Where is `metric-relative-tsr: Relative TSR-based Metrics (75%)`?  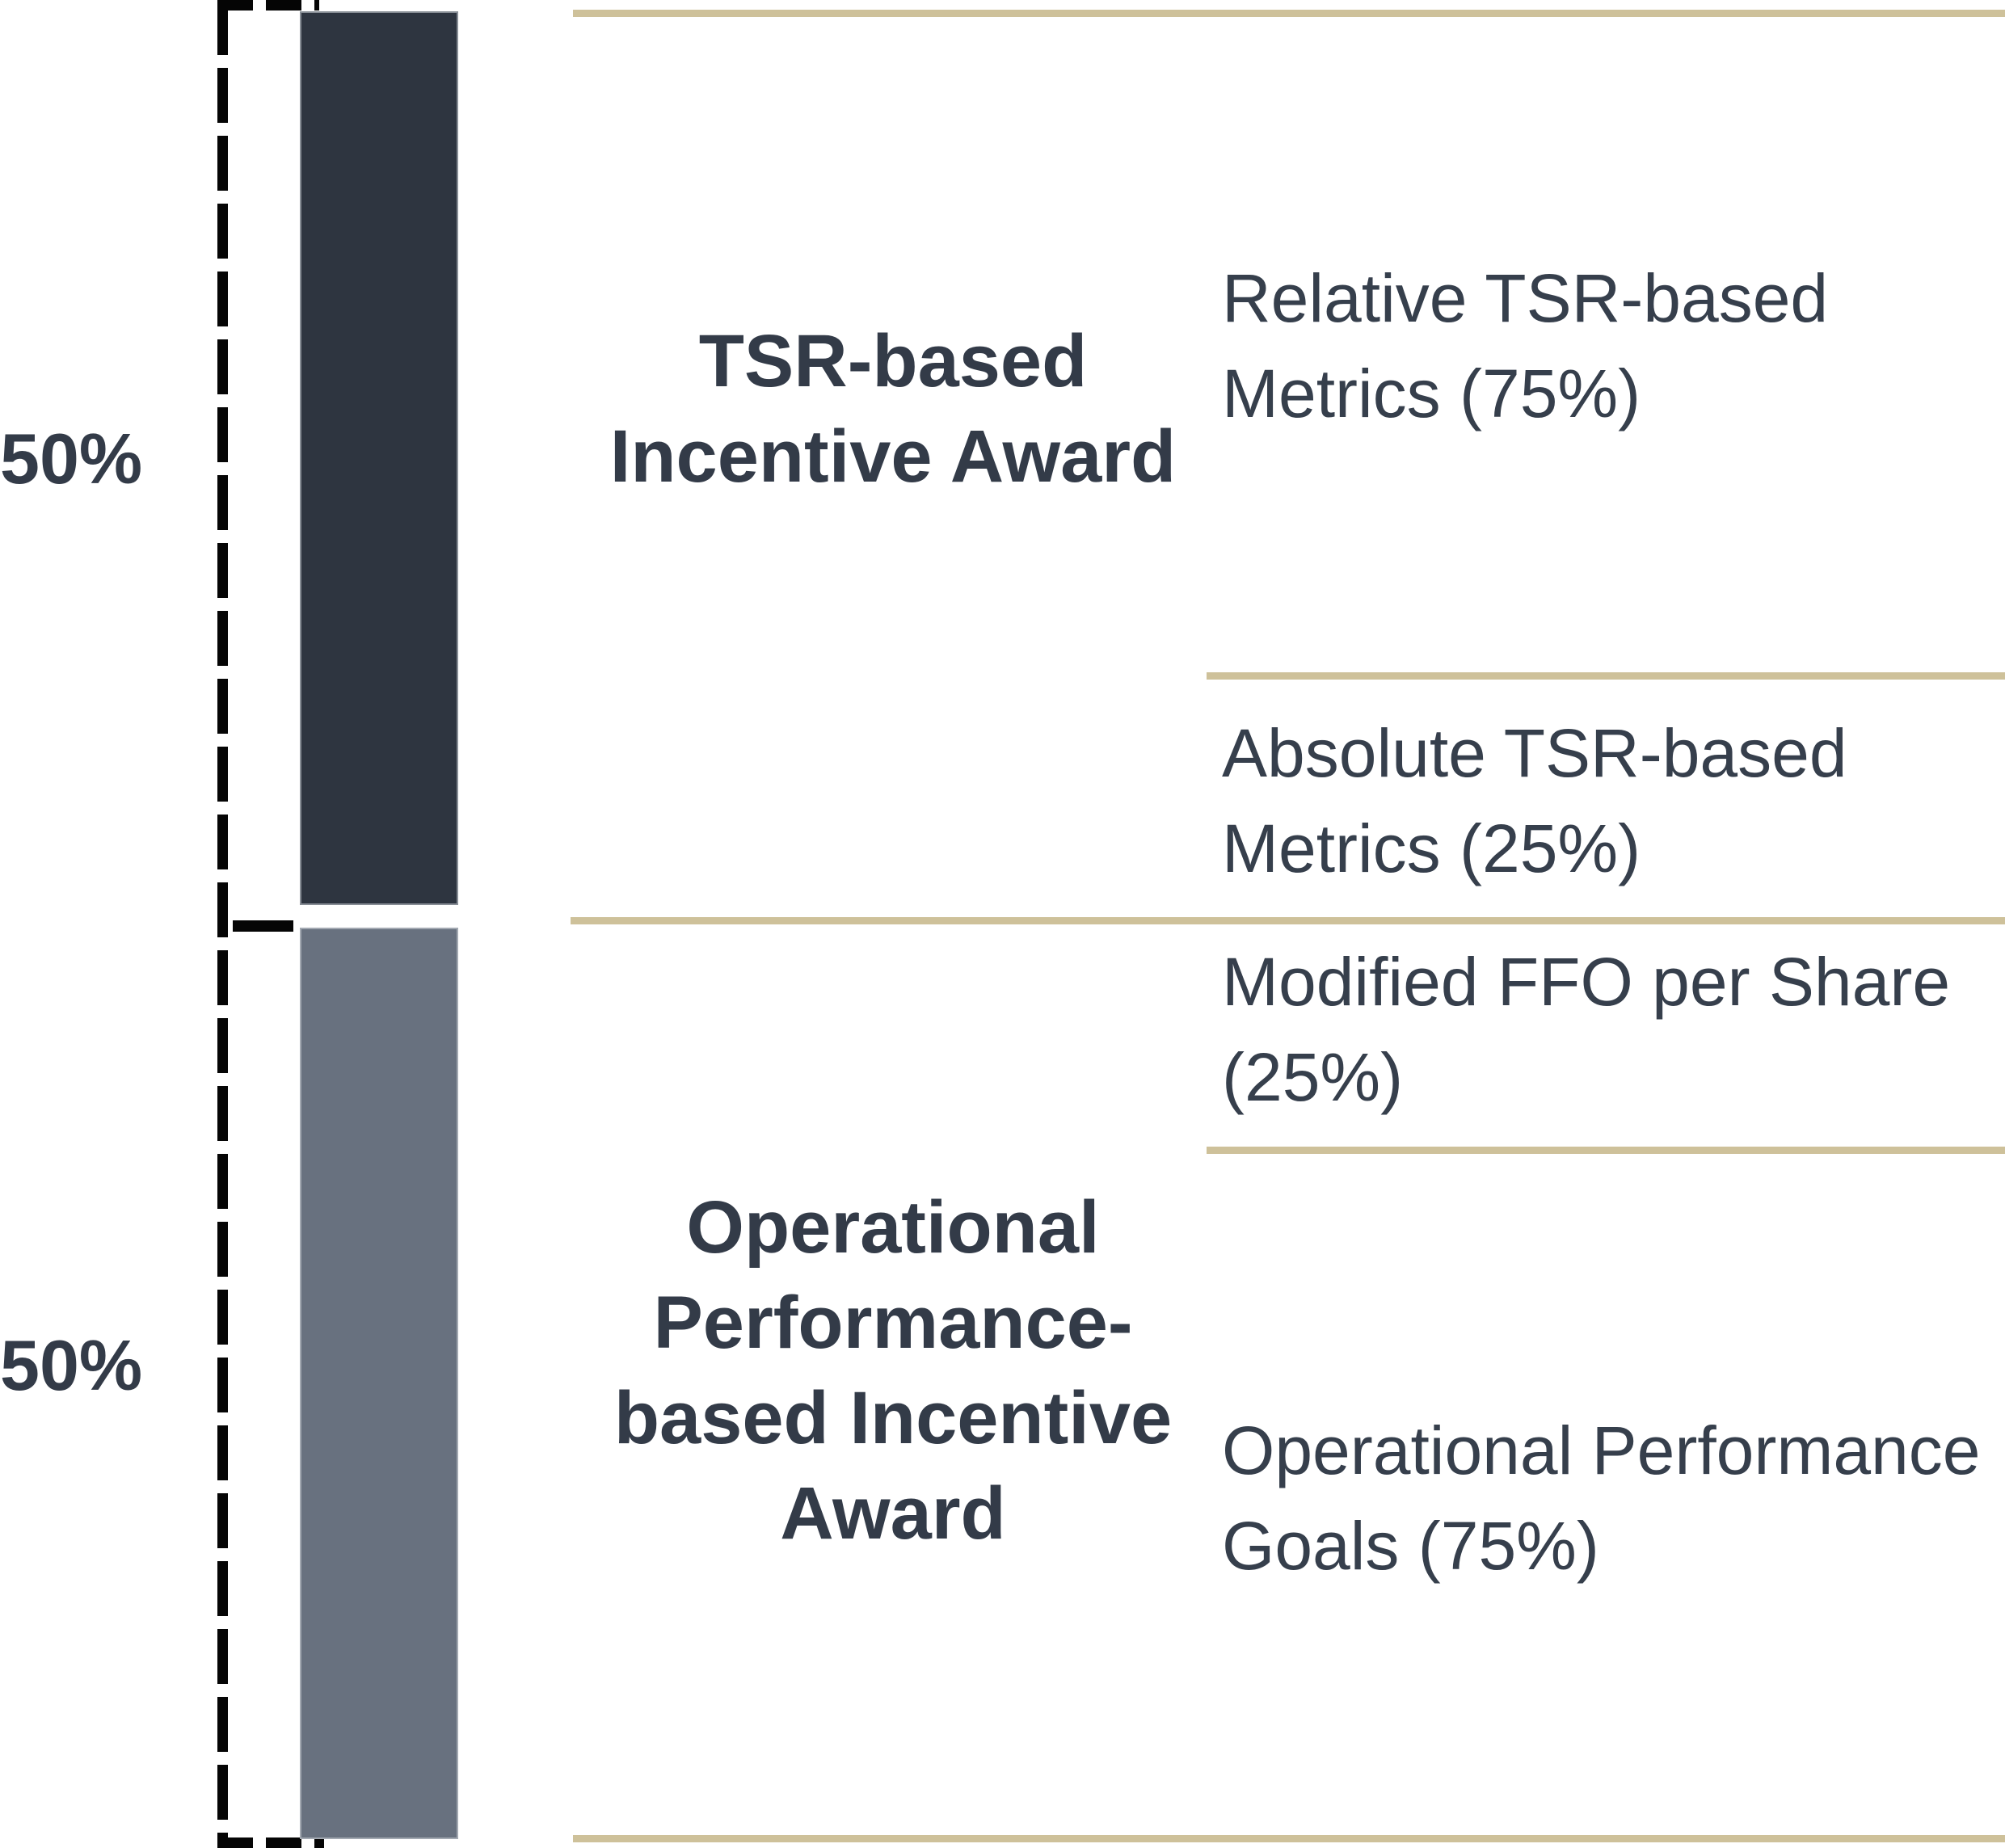
metric-relative-tsr: Relative TSR-based Metrics (75%) is located at coordinates (1613, 345).